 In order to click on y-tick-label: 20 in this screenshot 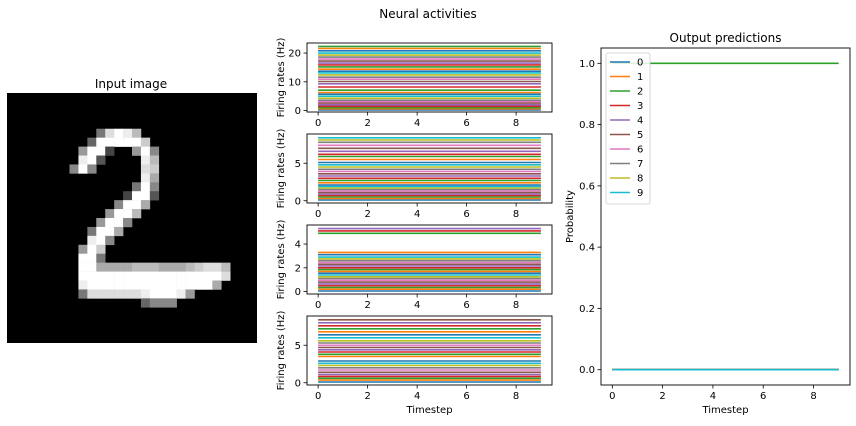, I will do `click(294, 54)`.